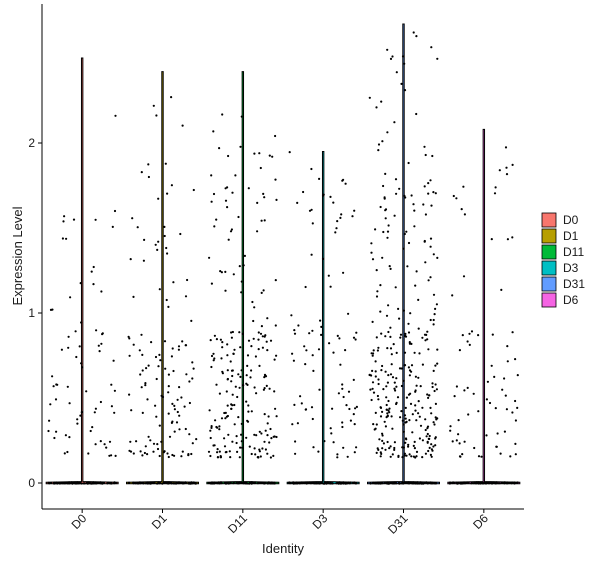 The width and height of the screenshot is (600, 568). I want to click on legend-label: D6, so click(571, 300).